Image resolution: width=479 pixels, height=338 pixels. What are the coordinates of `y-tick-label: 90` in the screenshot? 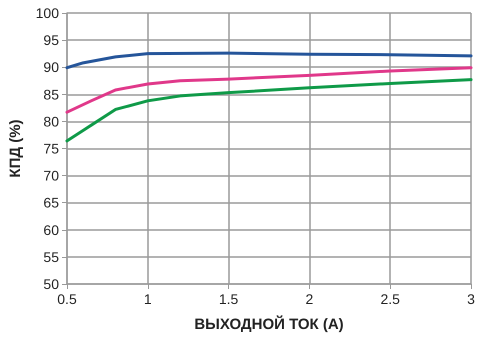 It's located at (51, 67).